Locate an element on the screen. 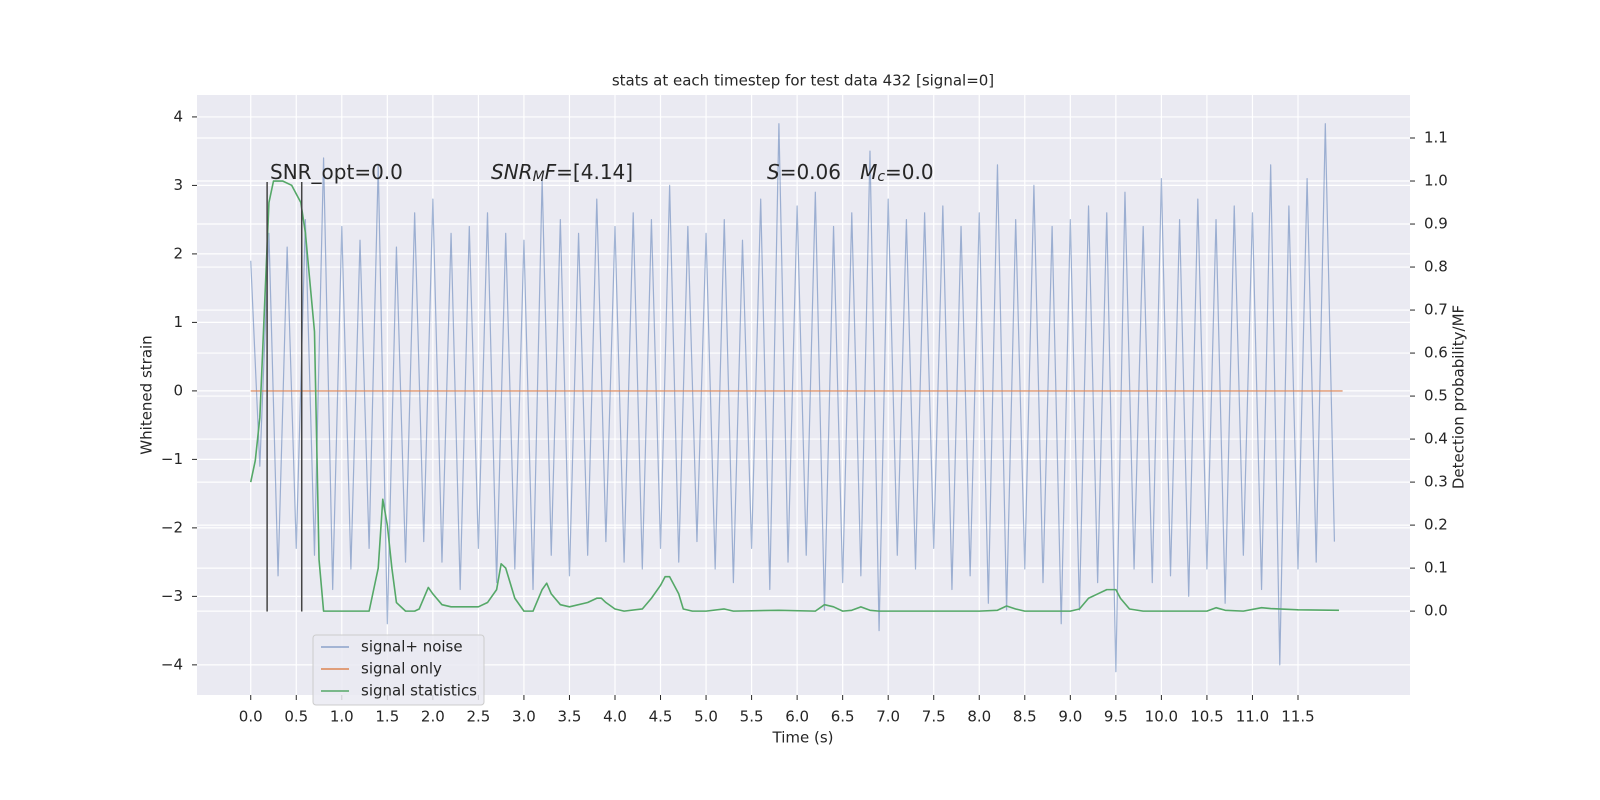 This screenshot has width=1600, height=800. y-tick-label: 4 is located at coordinates (178, 116).